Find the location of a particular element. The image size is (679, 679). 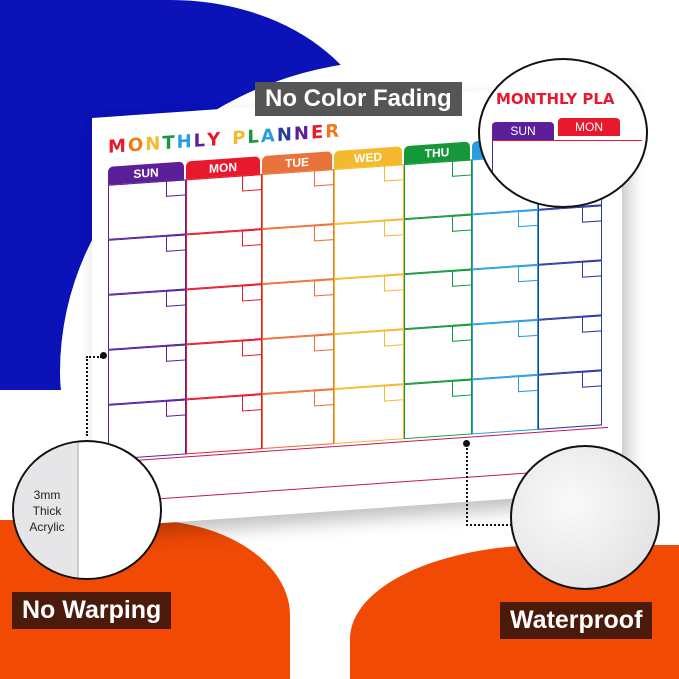

title-letter: H is located at coordinates (185, 142).